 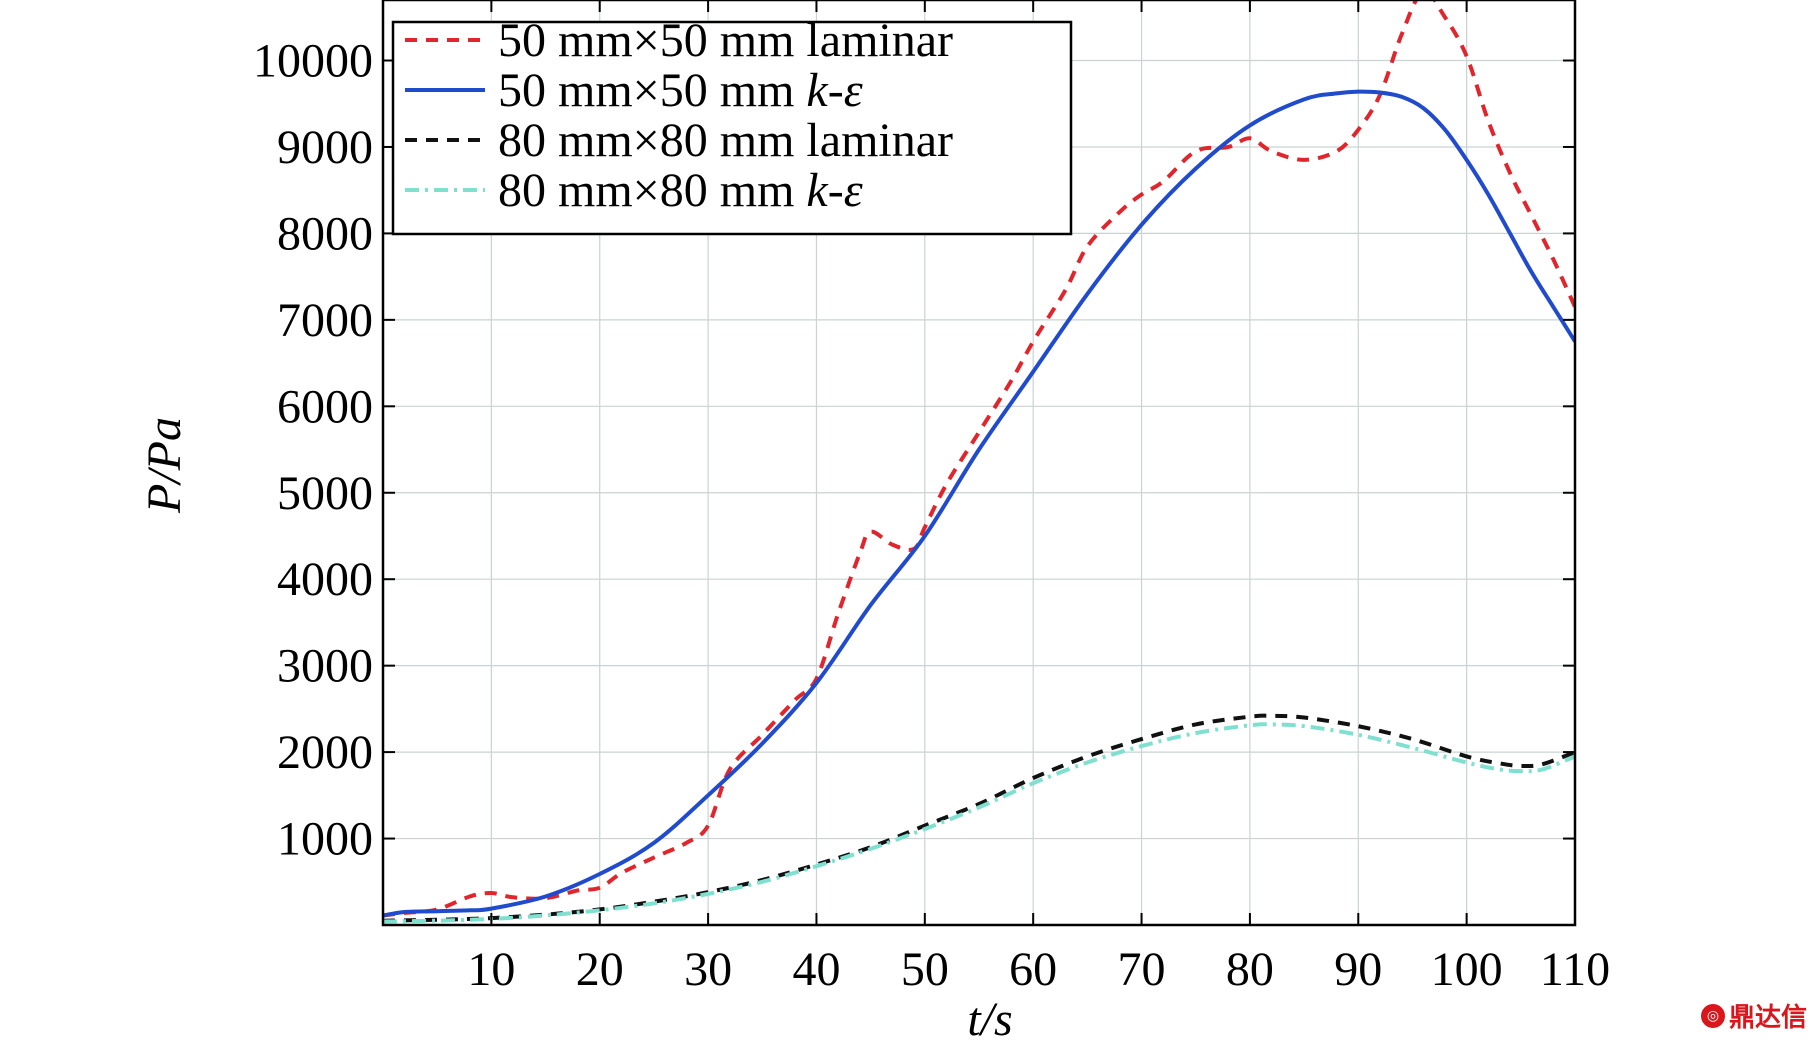 I want to click on y-tick-label: 7000, so click(x=325, y=320).